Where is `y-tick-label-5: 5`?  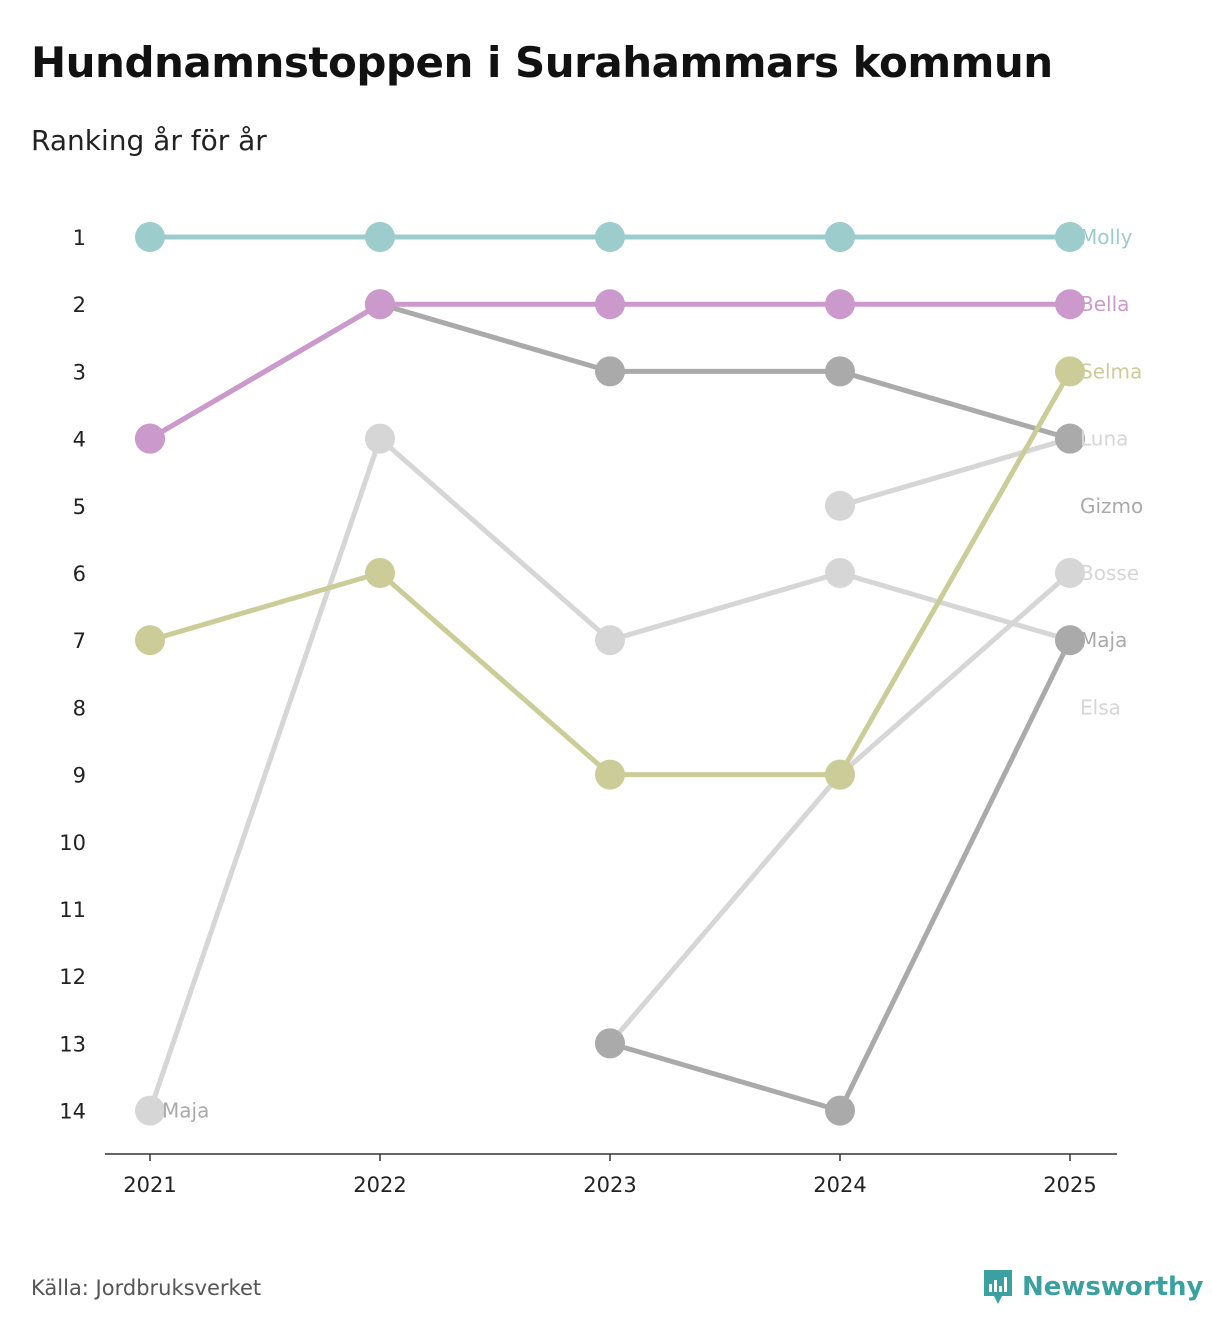 y-tick-label-5: 5 is located at coordinates (79, 507).